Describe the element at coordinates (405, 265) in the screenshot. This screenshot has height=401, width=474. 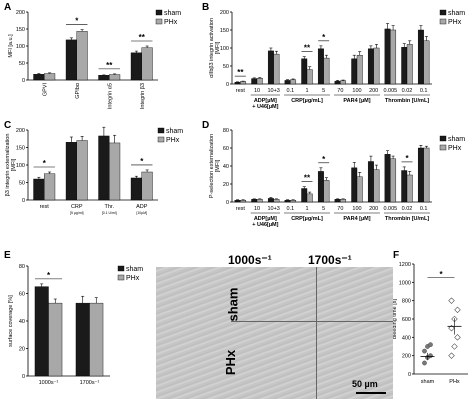
I see `y-tick-label: 1200` at that location.